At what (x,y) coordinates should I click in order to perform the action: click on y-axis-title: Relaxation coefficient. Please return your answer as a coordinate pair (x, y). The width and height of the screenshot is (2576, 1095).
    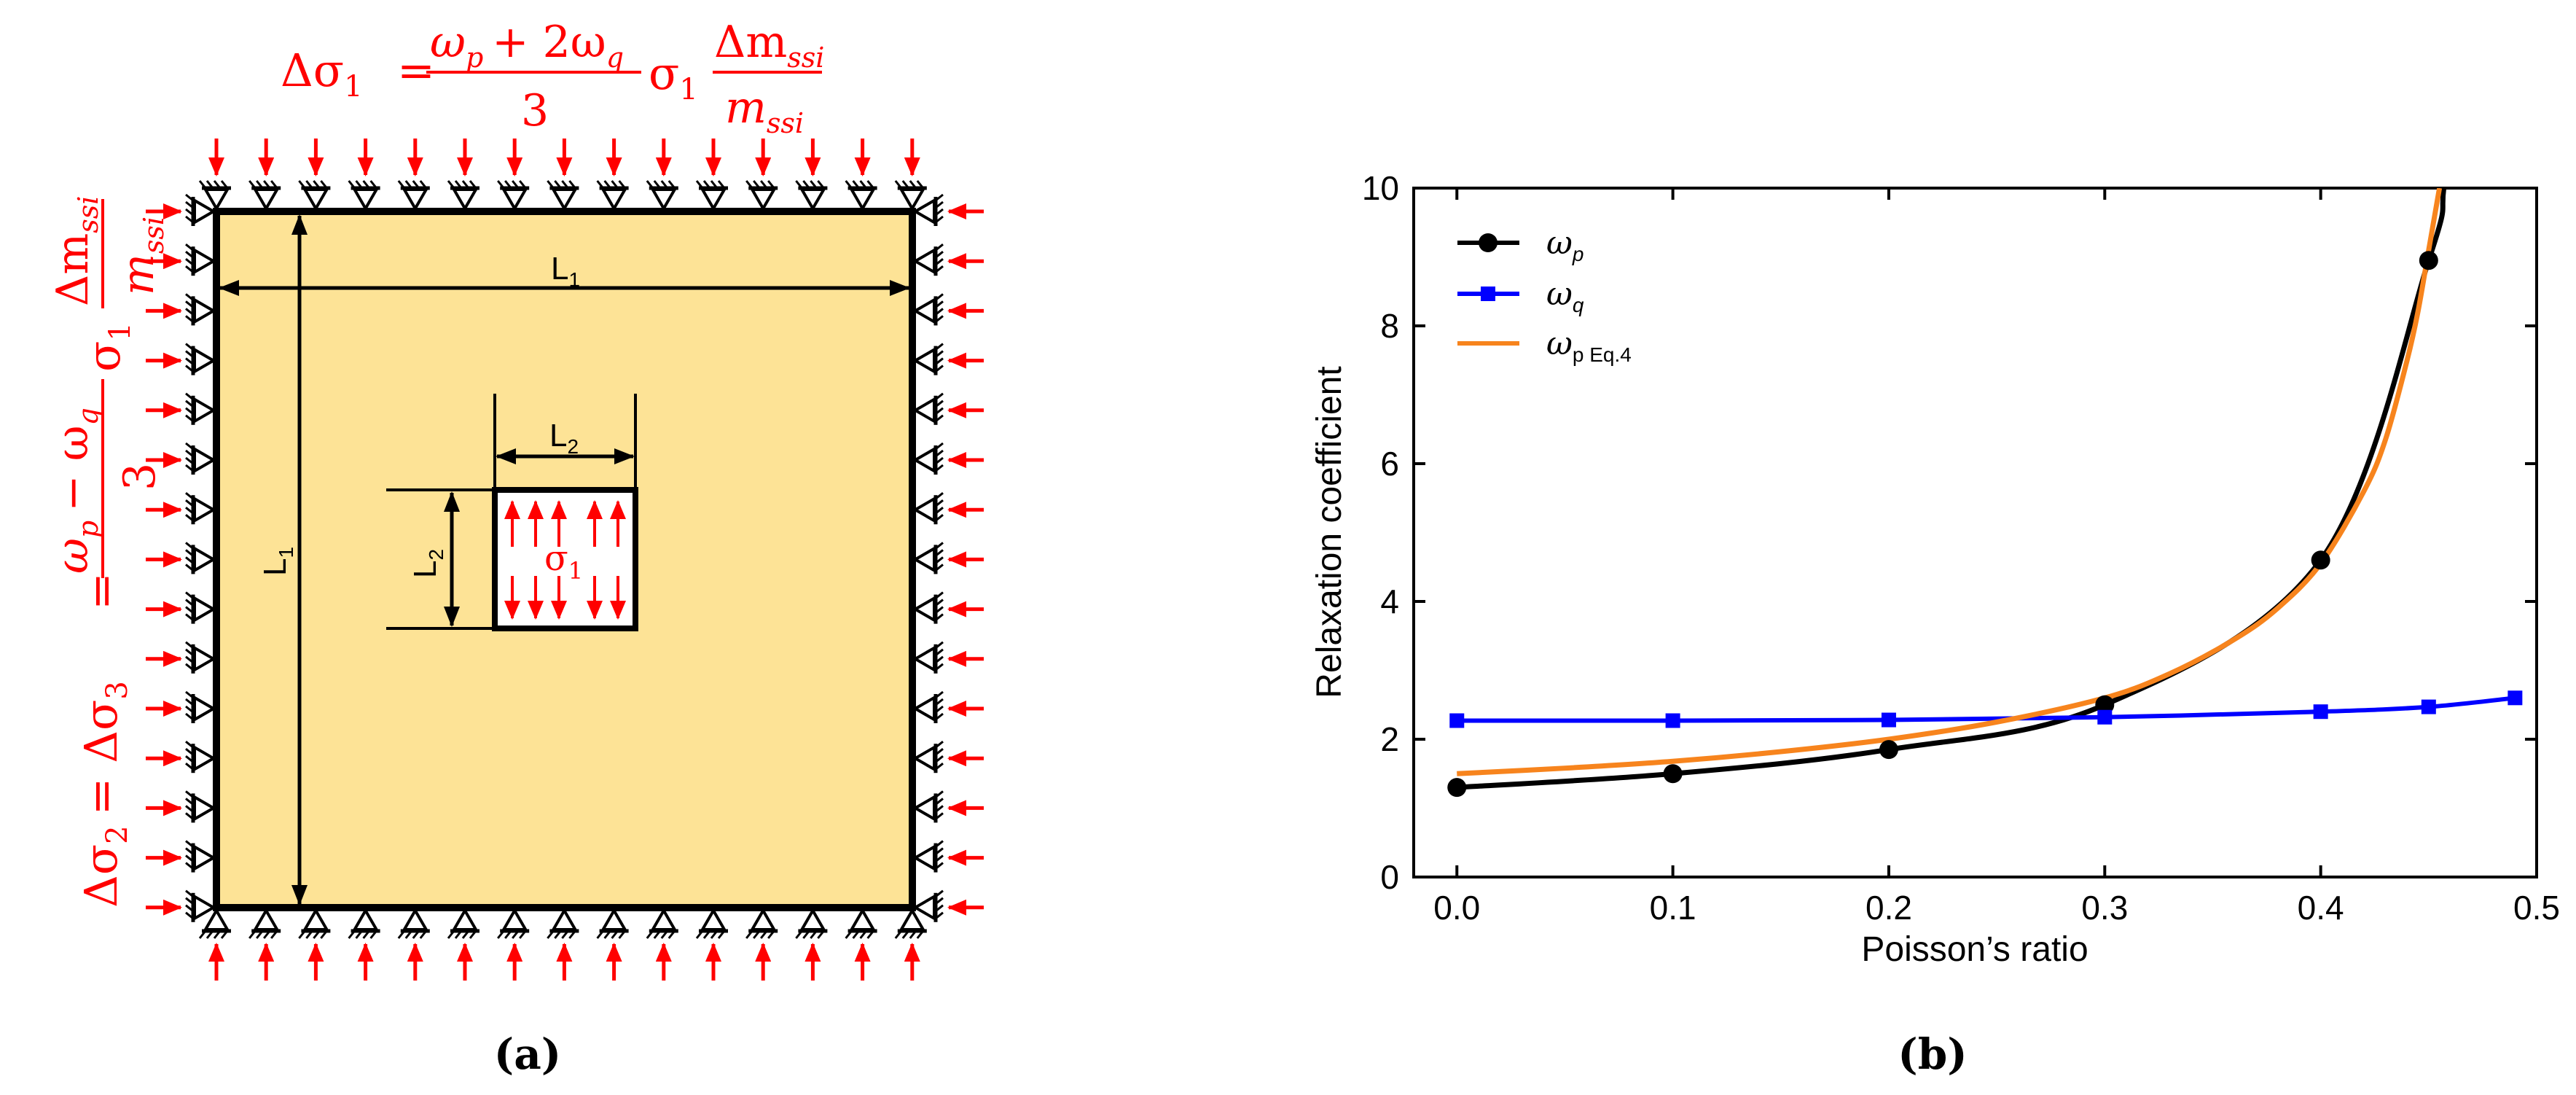
    Looking at the image, I should click on (1329, 532).